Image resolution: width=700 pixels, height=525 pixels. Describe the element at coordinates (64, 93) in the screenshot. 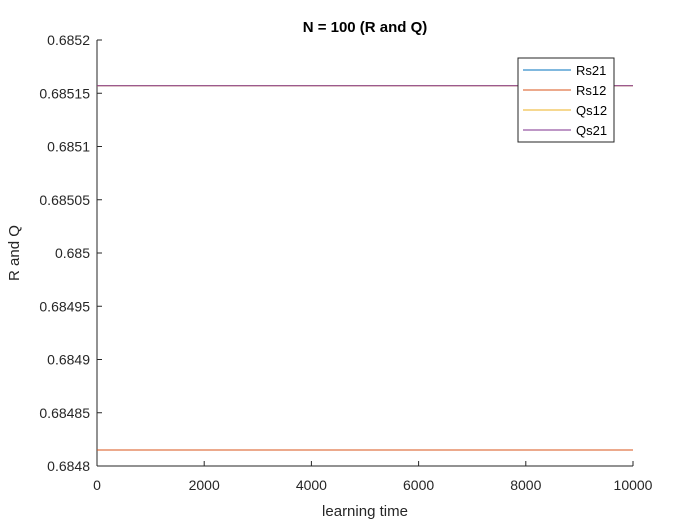

I see `y-tick-label: 0.68515` at that location.